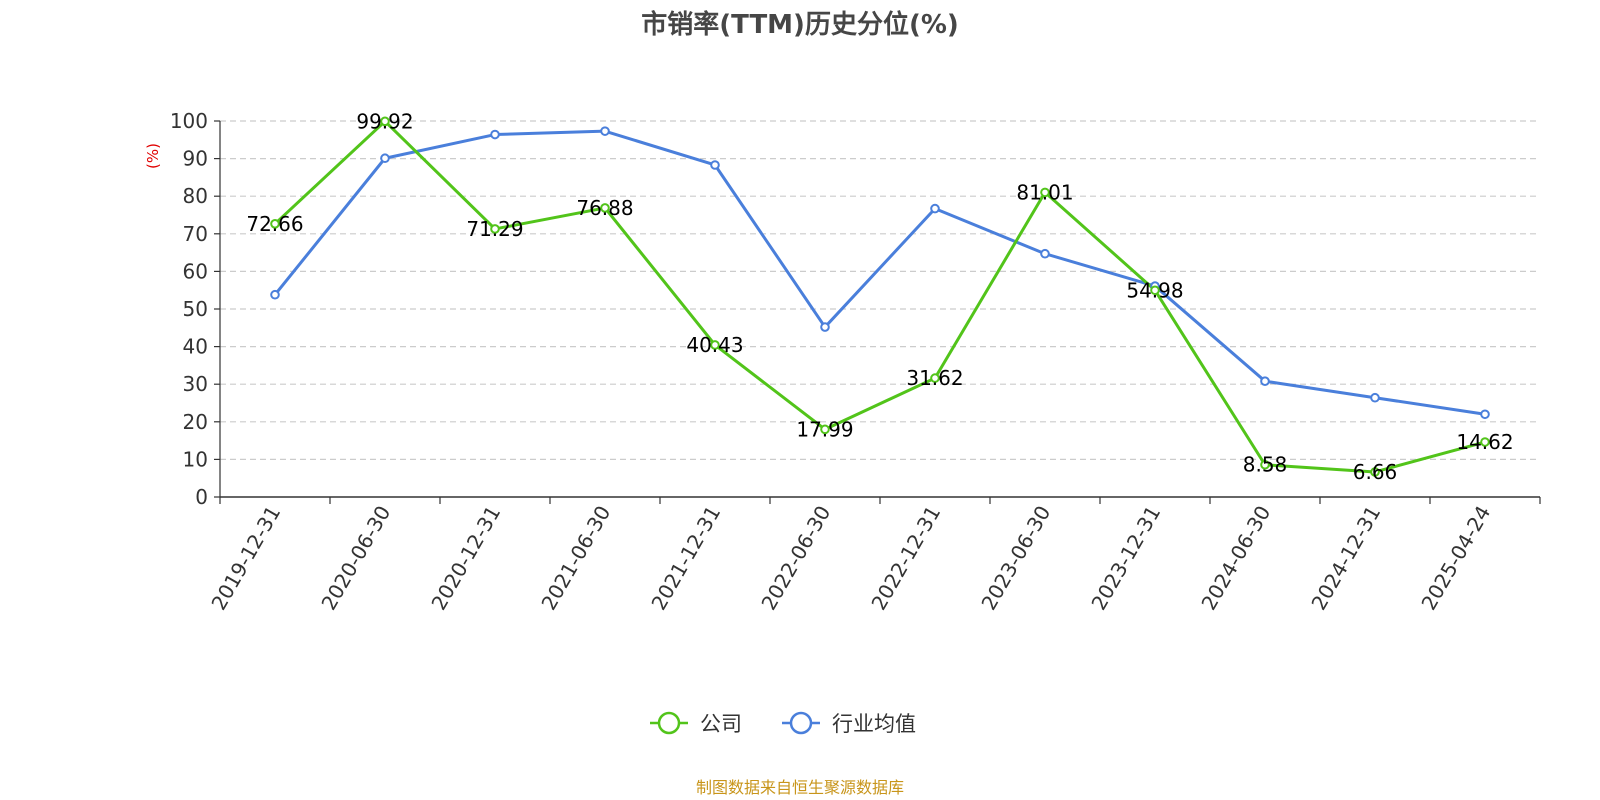 This screenshot has width=1600, height=800. I want to click on data-label: 40.43, so click(714, 345).